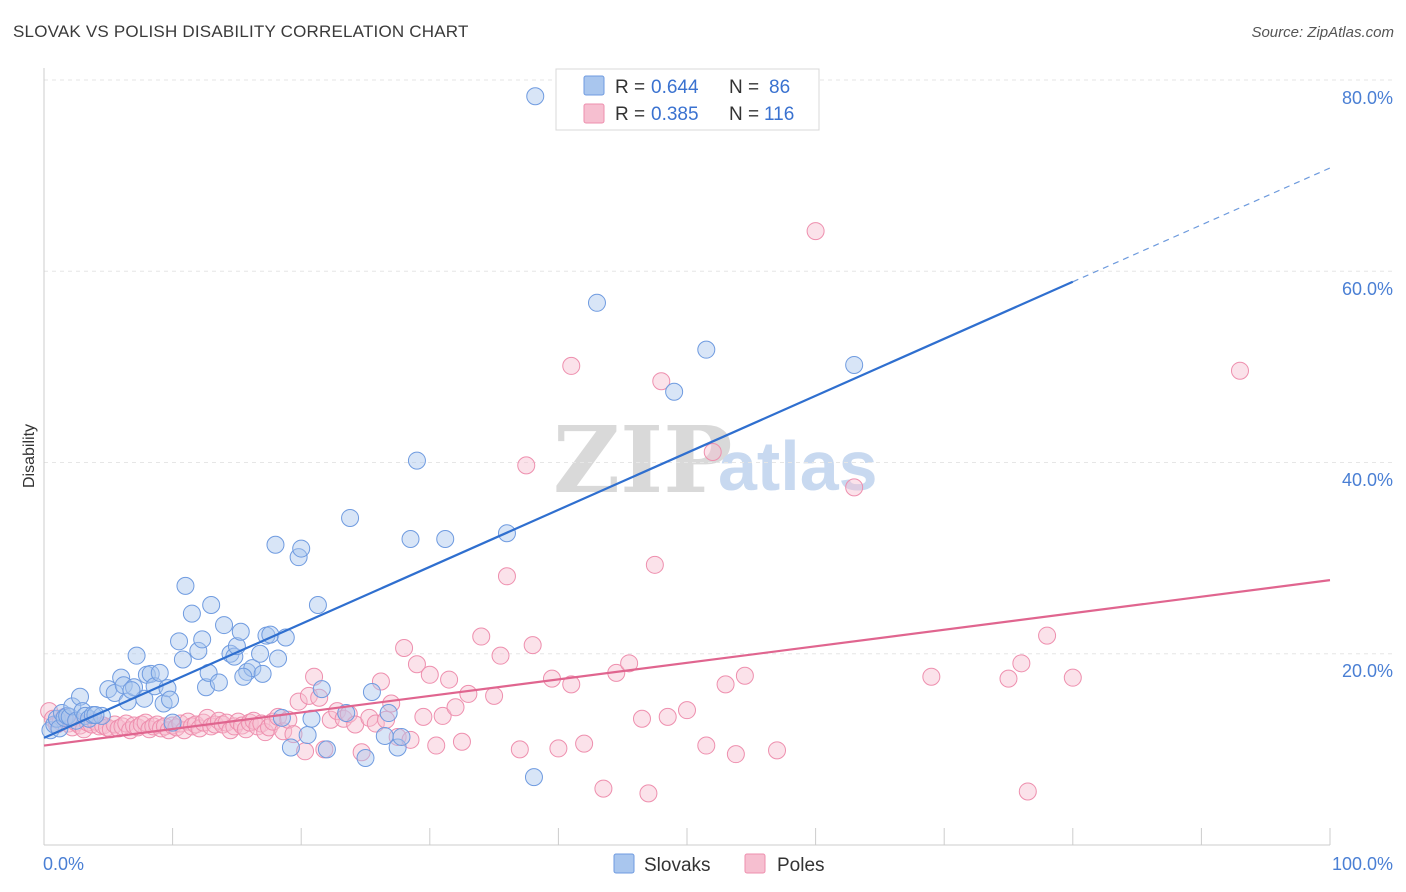 Image resolution: width=1406 pixels, height=892 pixels. I want to click on legend-n-label: N =, so click(744, 114).